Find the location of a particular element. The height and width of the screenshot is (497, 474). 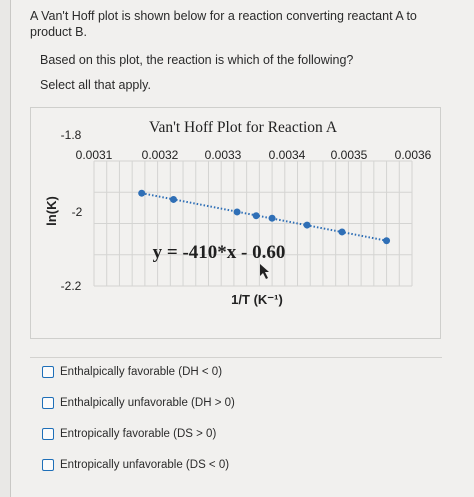

x-tick-label: 0.0036 is located at coordinates (413, 155).